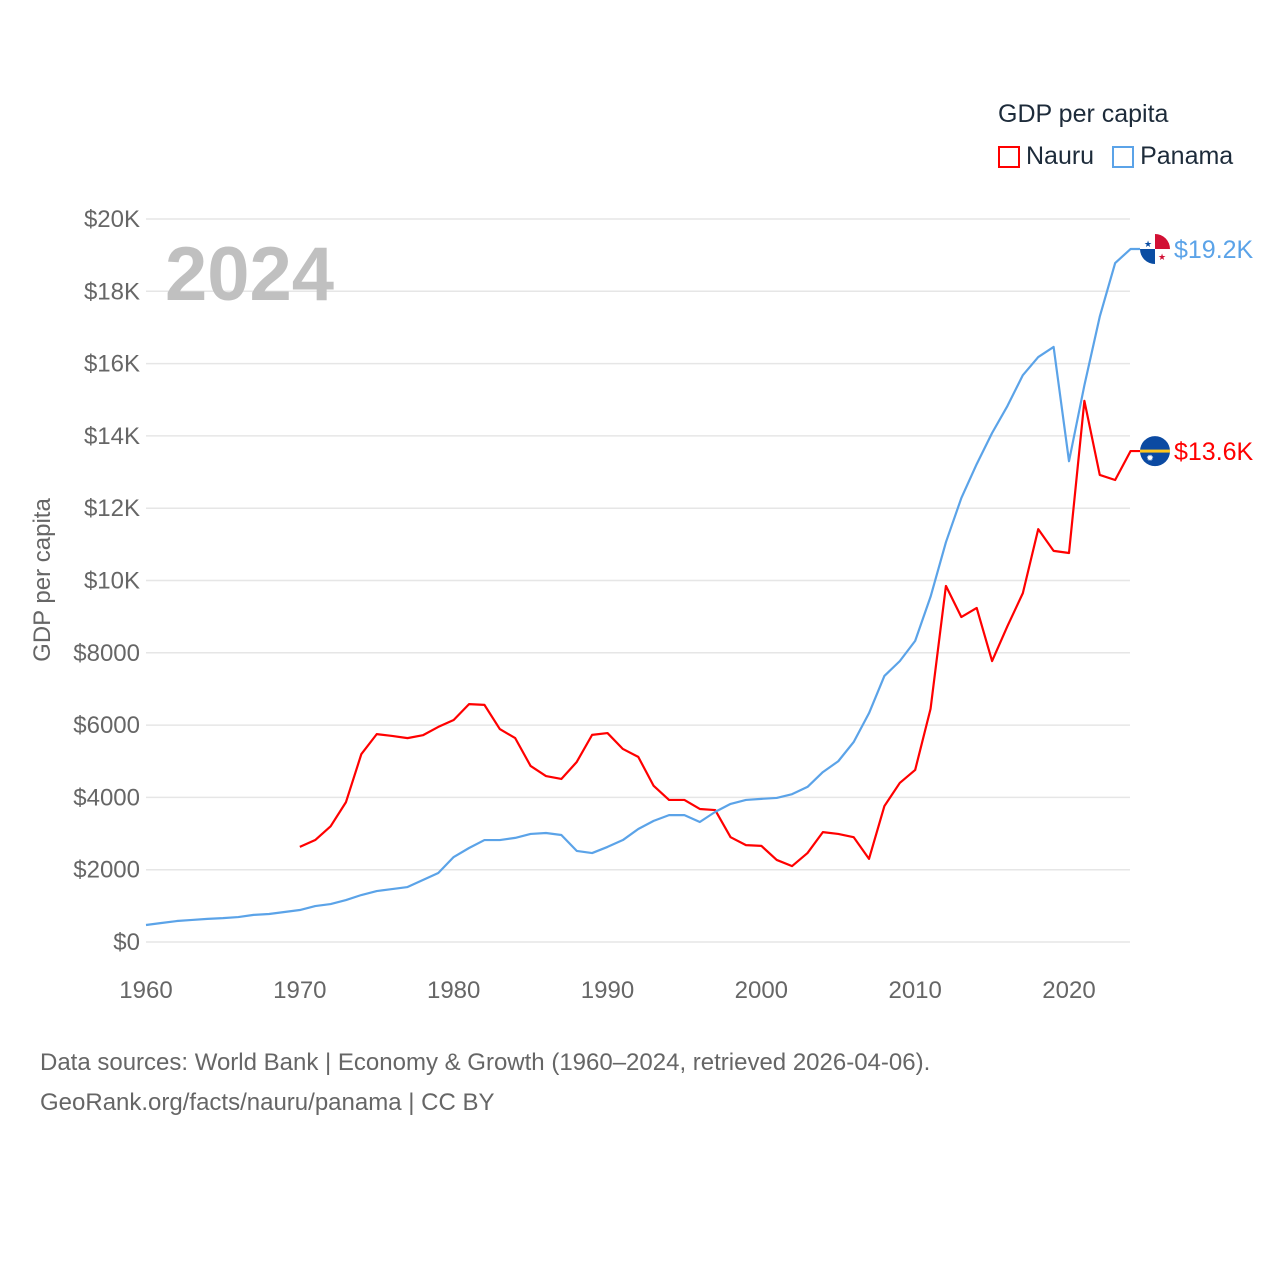 The width and height of the screenshot is (1280, 1280). What do you see at coordinates (1068, 990) in the screenshot?
I see `x-tick-label: 2020` at bounding box center [1068, 990].